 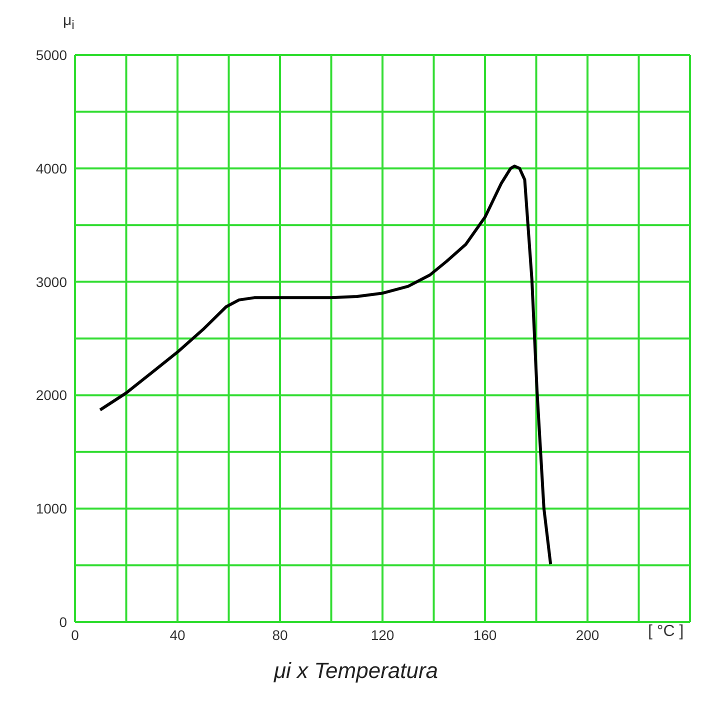 What do you see at coordinates (382, 634) in the screenshot?
I see `x-tick-label: 120` at bounding box center [382, 634].